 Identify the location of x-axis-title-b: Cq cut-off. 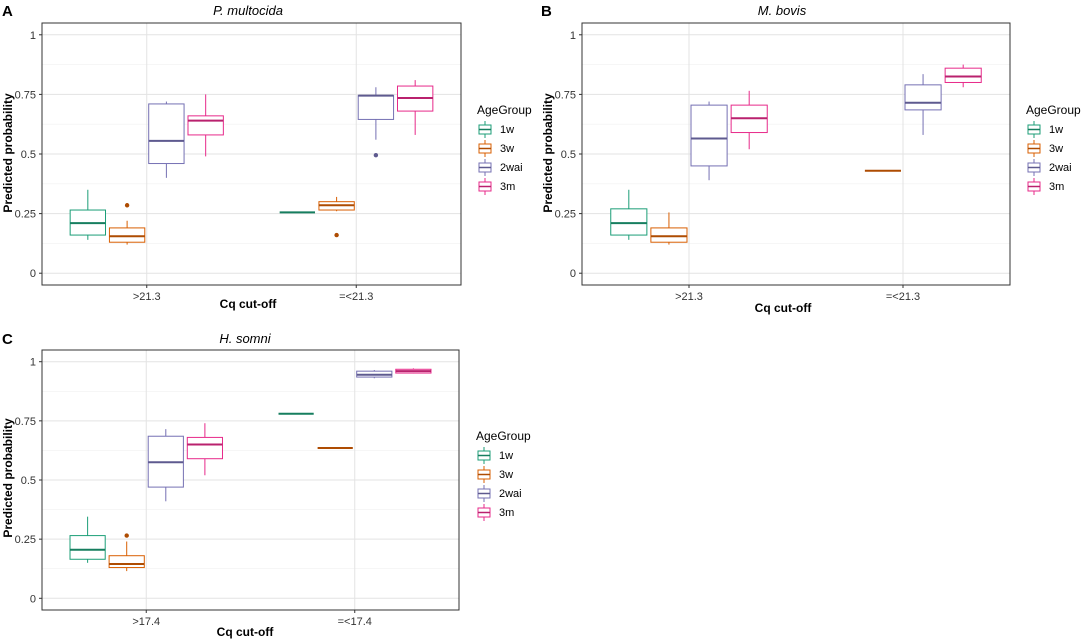
(784, 308).